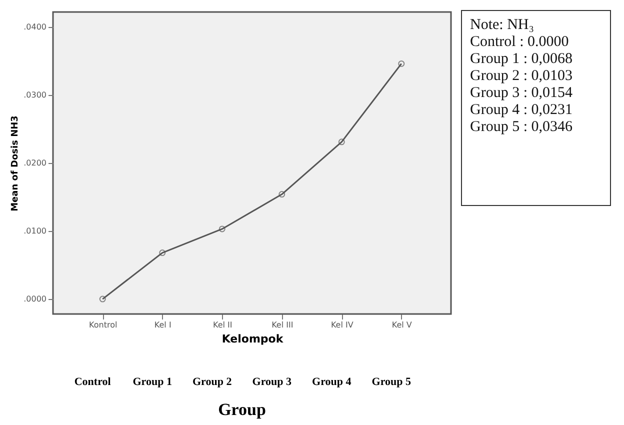  What do you see at coordinates (35, 299) in the screenshot?
I see `y-tick-label: .0000` at bounding box center [35, 299].